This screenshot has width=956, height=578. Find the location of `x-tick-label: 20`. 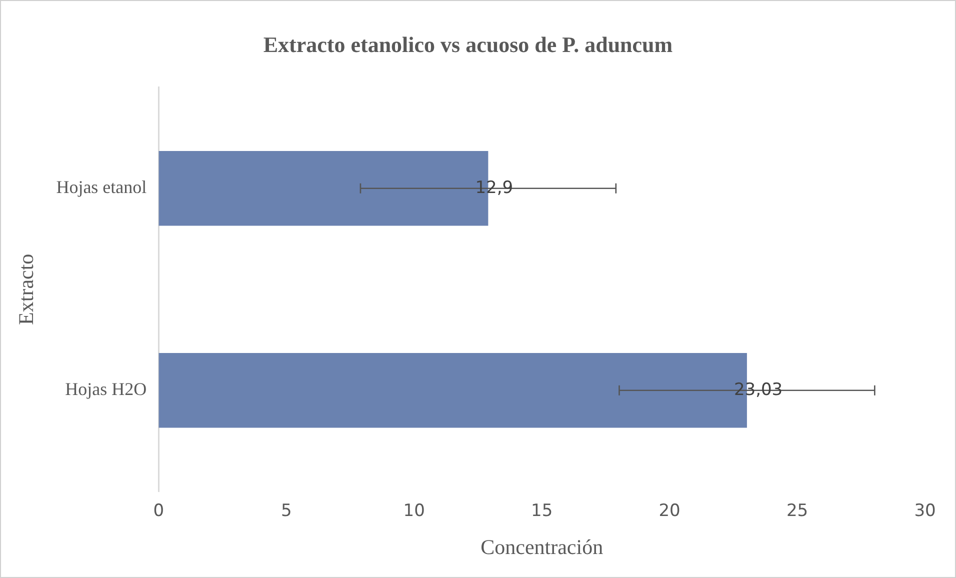

x-tick-label: 20 is located at coordinates (669, 511).